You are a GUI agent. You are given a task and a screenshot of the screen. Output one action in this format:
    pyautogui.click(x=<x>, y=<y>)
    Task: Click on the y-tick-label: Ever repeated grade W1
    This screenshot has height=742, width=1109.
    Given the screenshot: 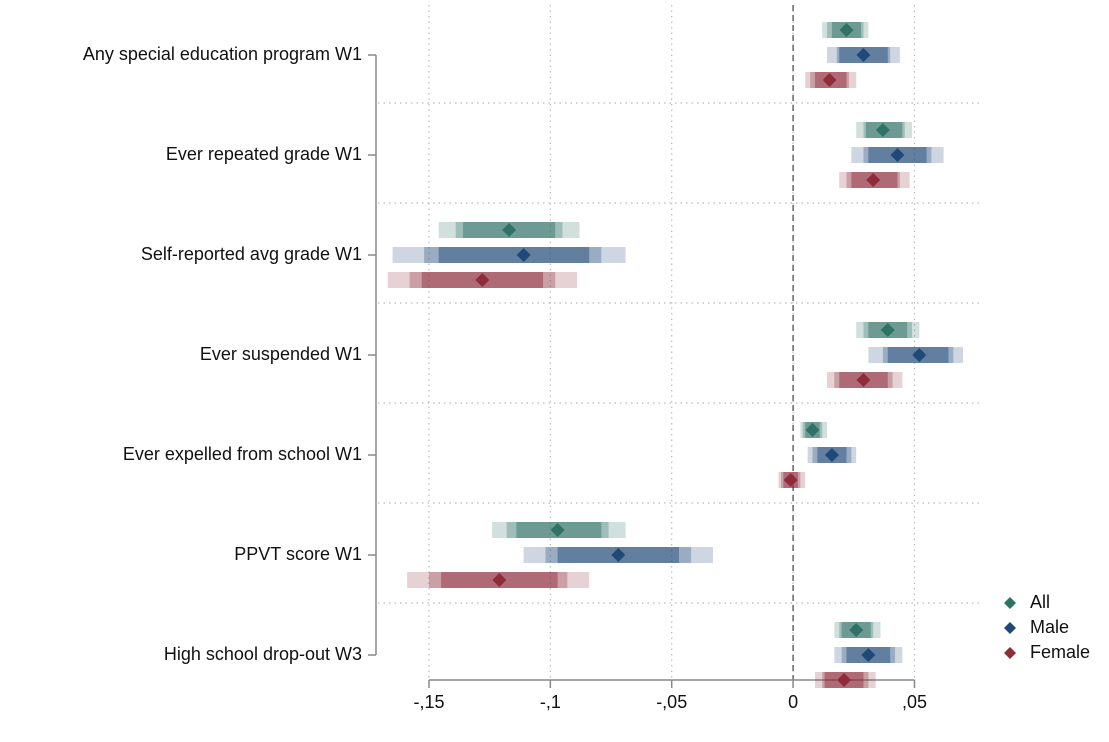 What is the action you would take?
    pyautogui.click(x=264, y=154)
    